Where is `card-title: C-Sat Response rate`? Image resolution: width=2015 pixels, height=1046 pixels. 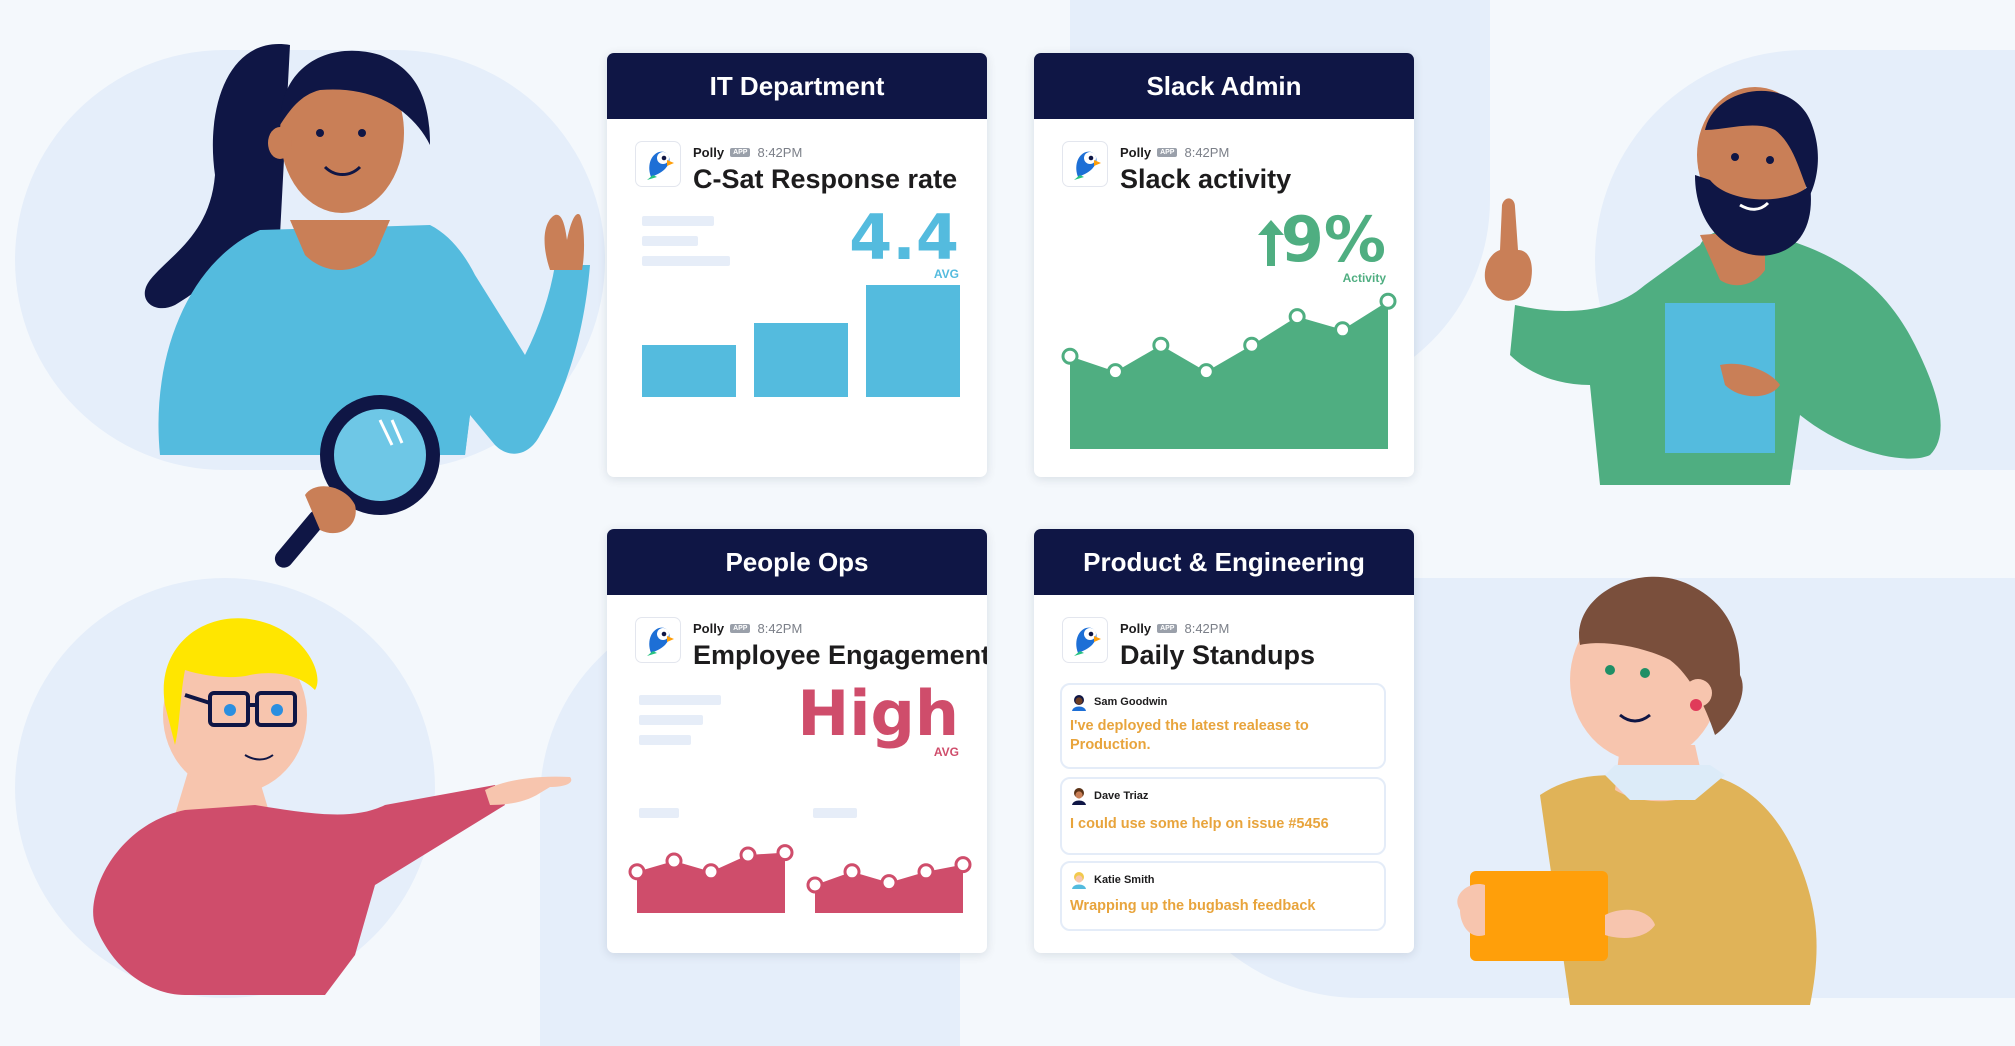 card-title: C-Sat Response rate is located at coordinates (825, 179).